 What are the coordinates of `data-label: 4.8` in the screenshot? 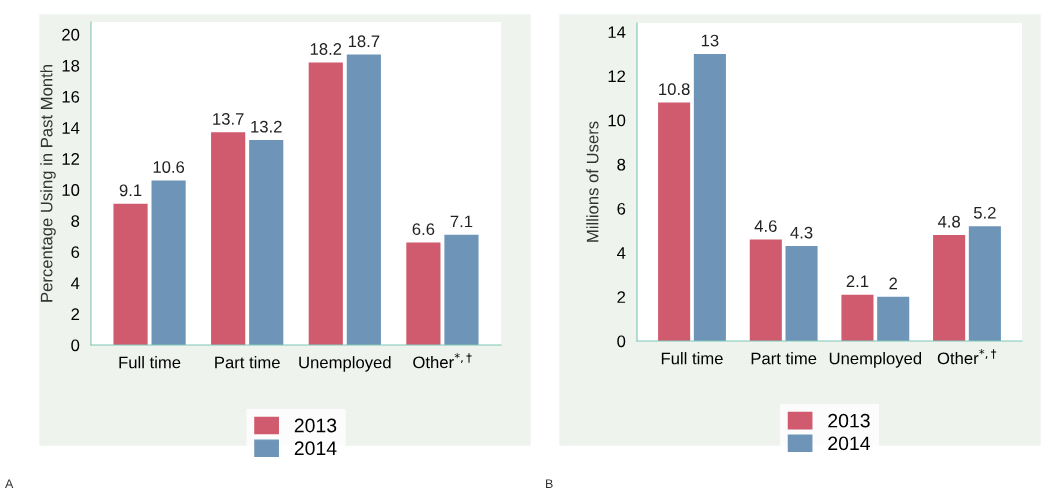 It's located at (948, 221).